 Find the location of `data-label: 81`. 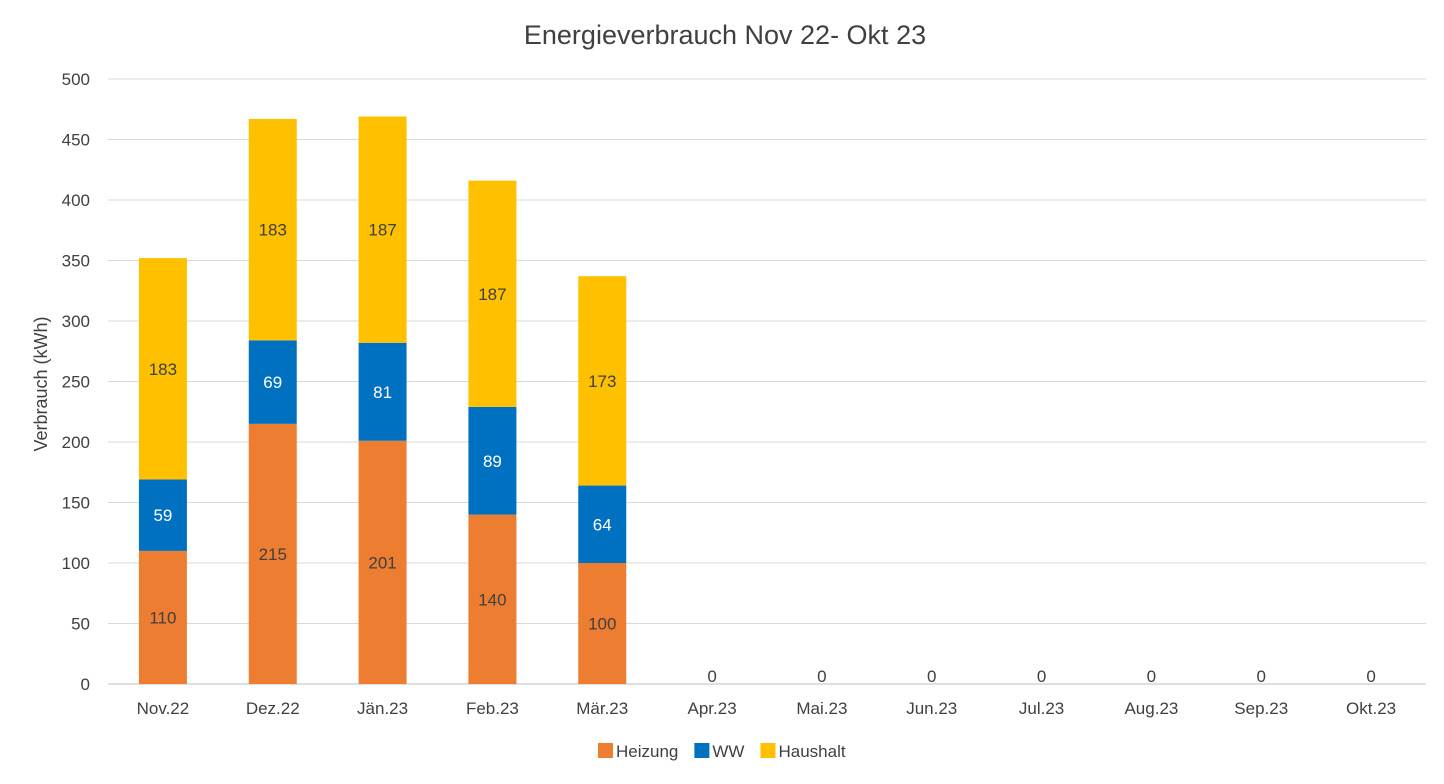

data-label: 81 is located at coordinates (382, 392).